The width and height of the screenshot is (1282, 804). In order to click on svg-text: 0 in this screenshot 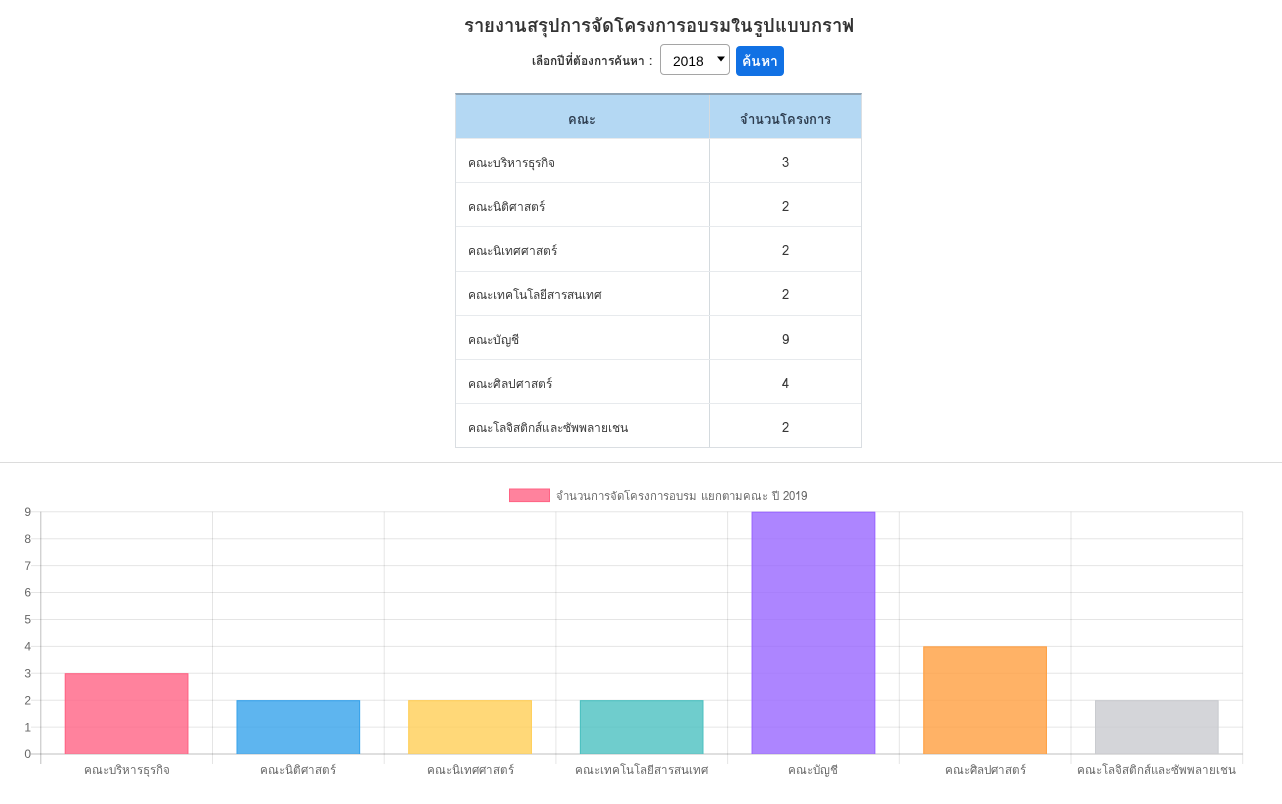, I will do `click(27, 754)`.